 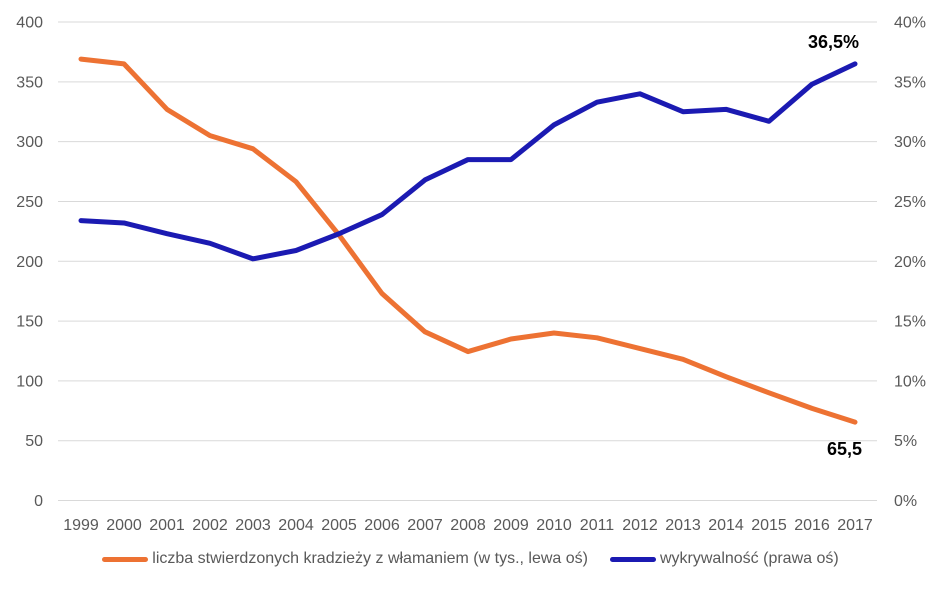 What do you see at coordinates (29, 142) in the screenshot?
I see `left-axis-tick: 300` at bounding box center [29, 142].